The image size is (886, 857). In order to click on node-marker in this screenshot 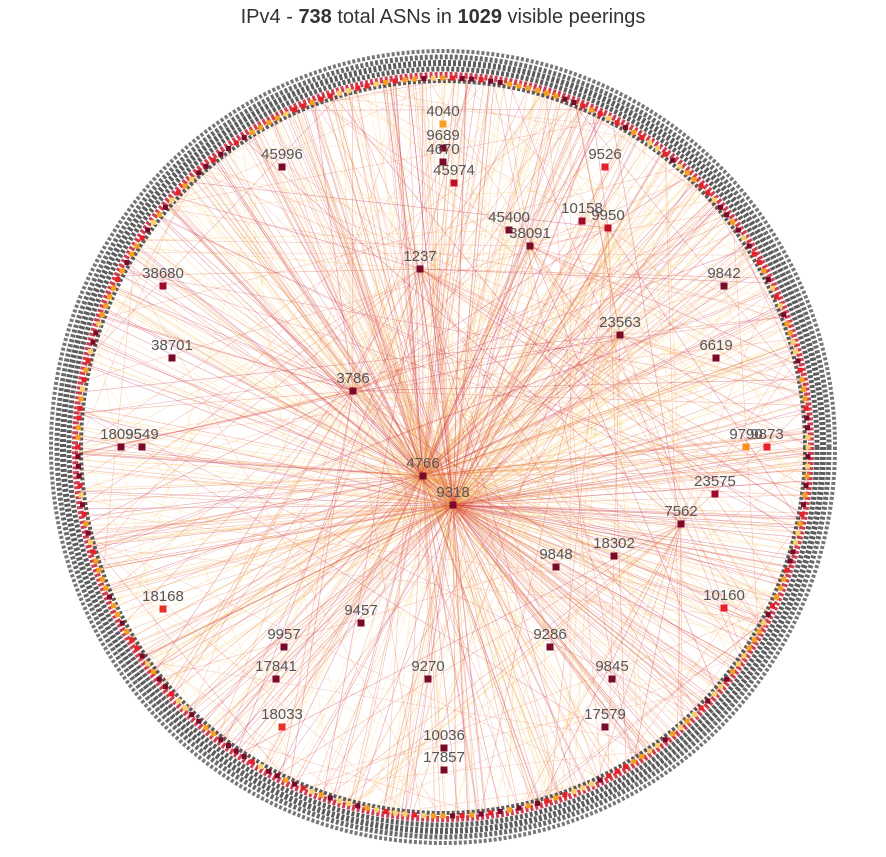, I will do `click(428, 679)`.